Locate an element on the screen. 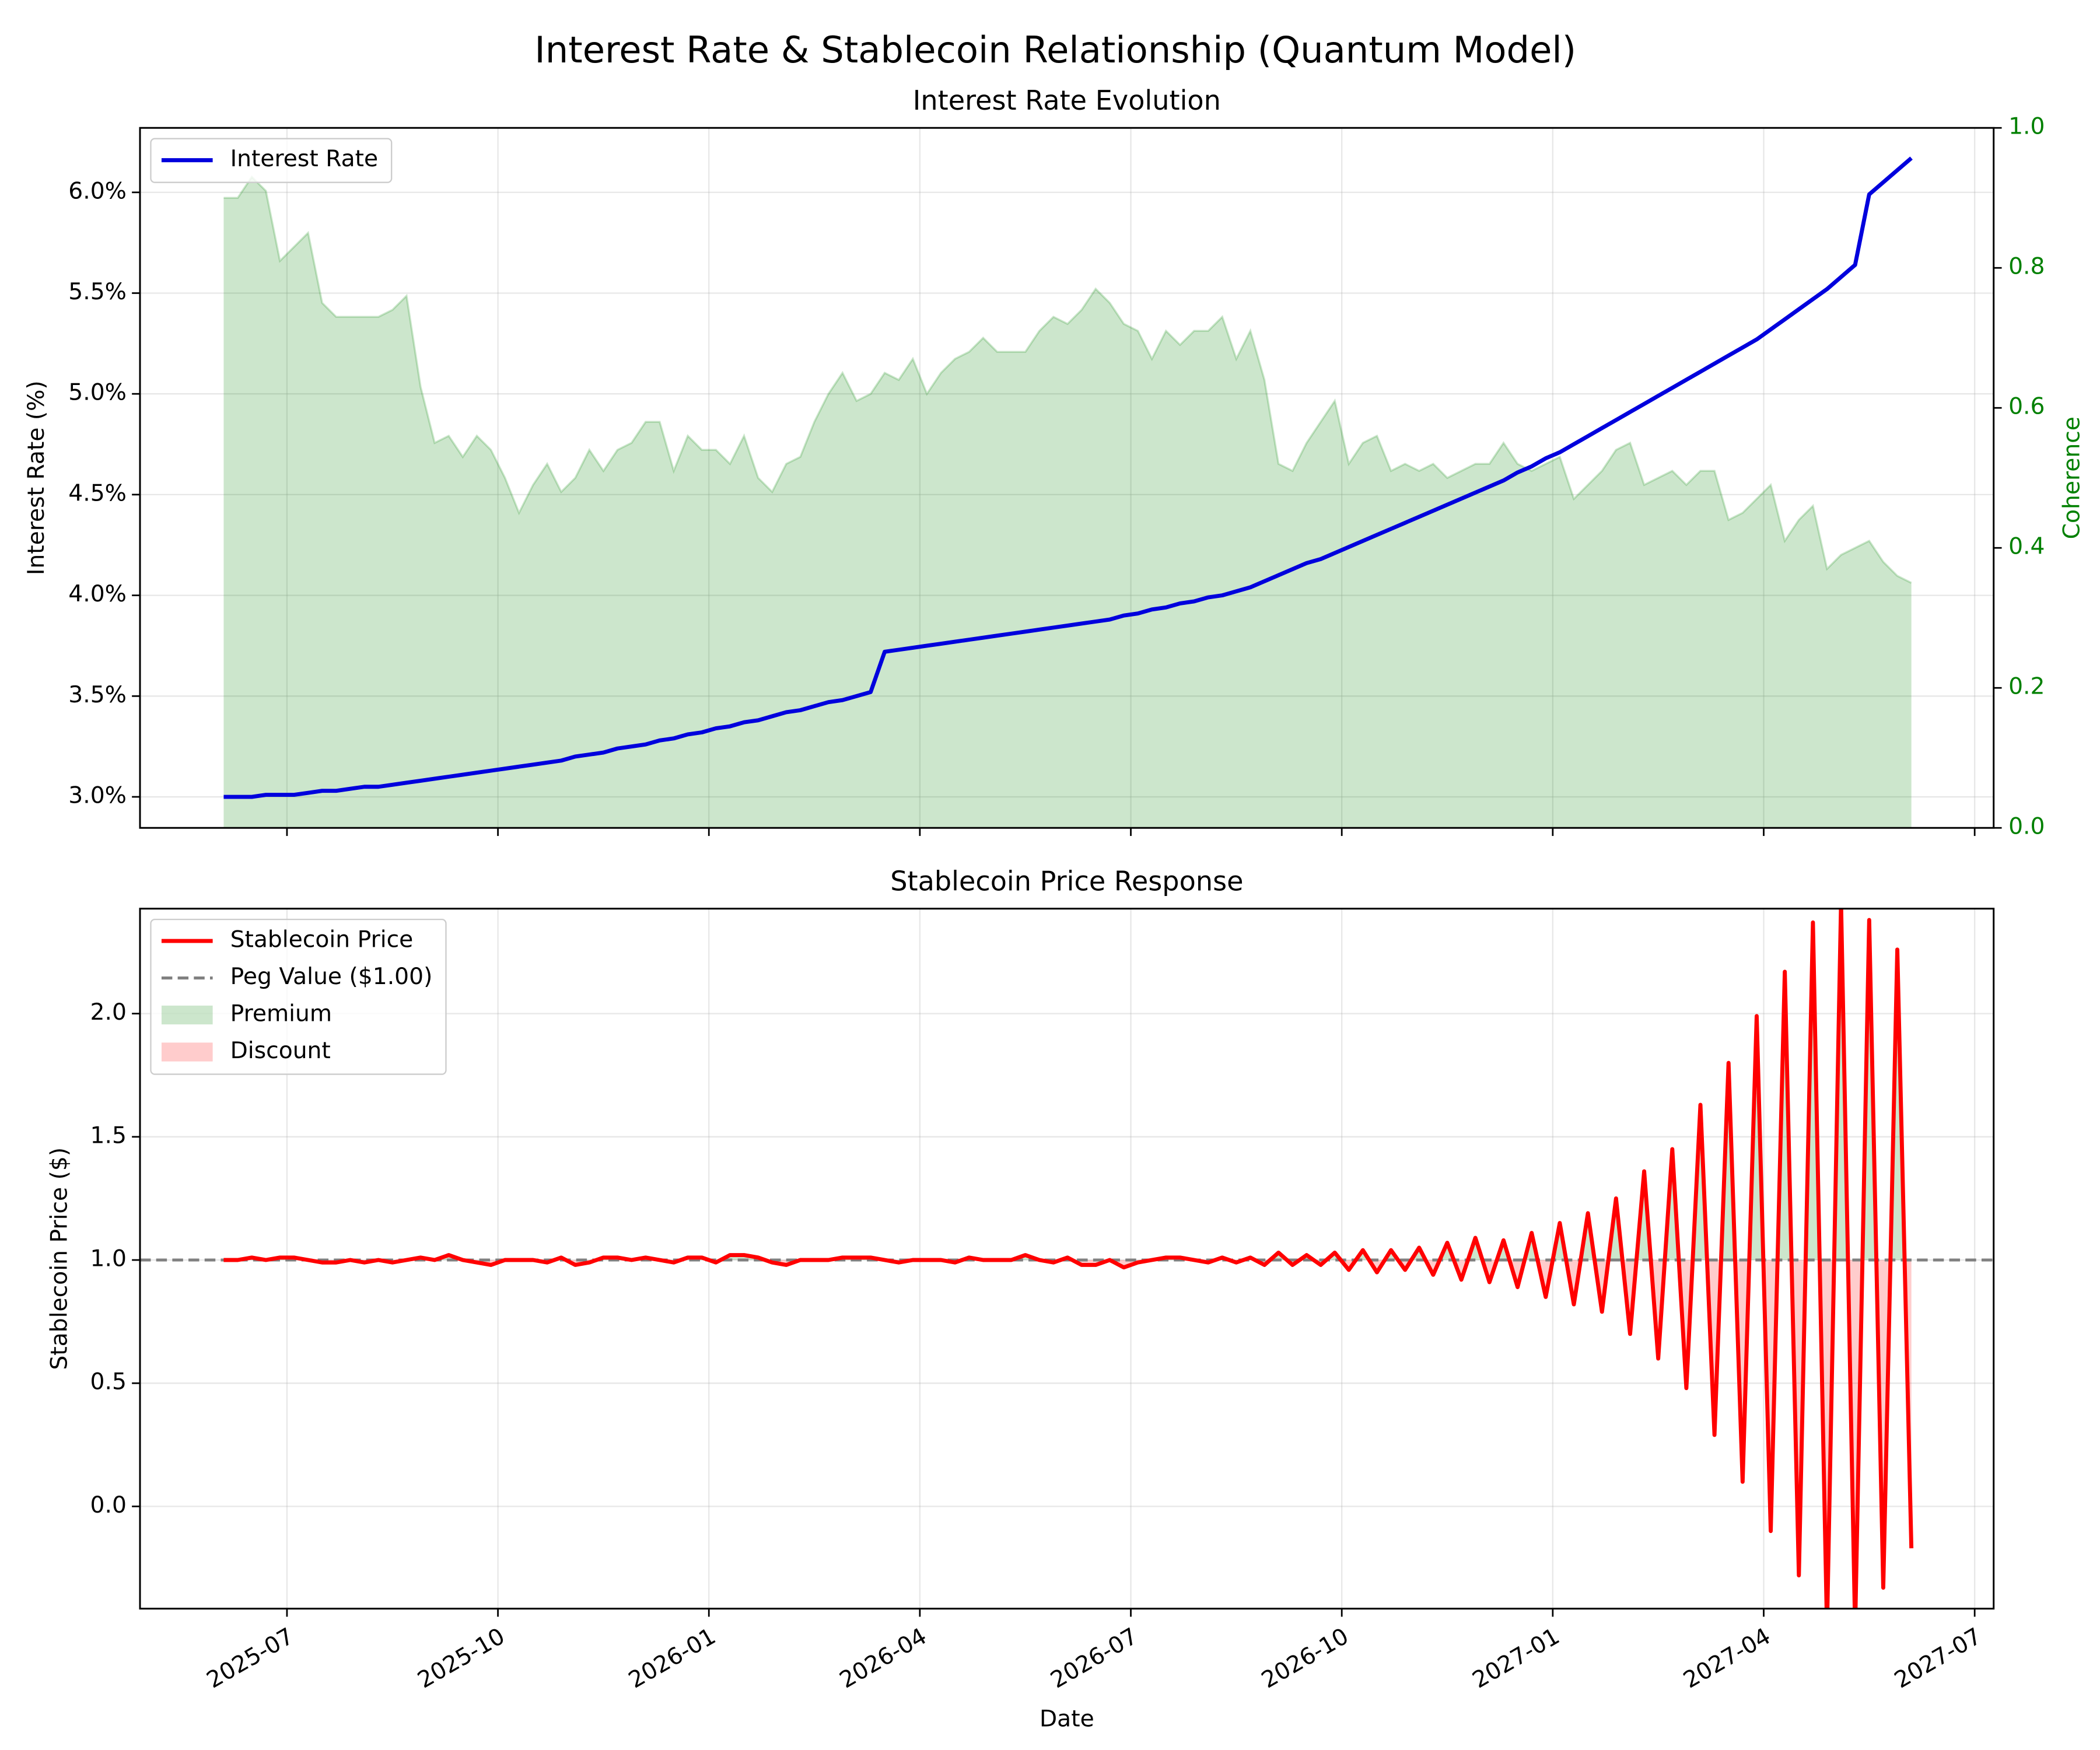 The image size is (2100, 1750). legend-label: Discount is located at coordinates (280, 1051).